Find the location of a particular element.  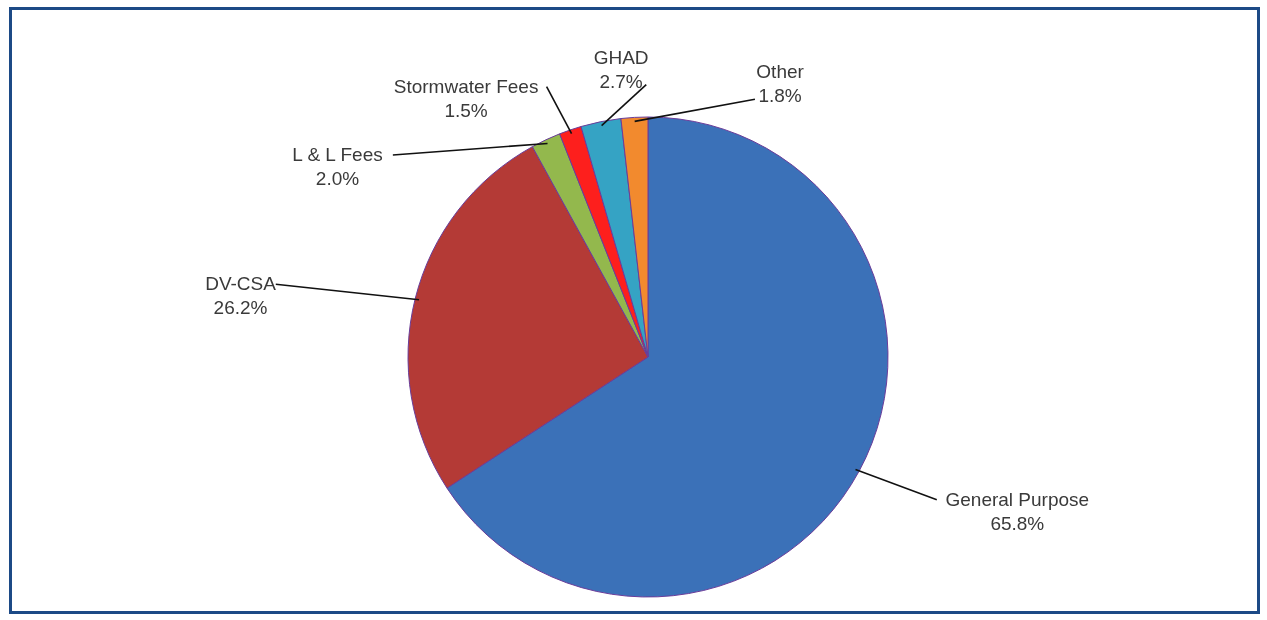

data-label: 26.2% is located at coordinates (240, 308).